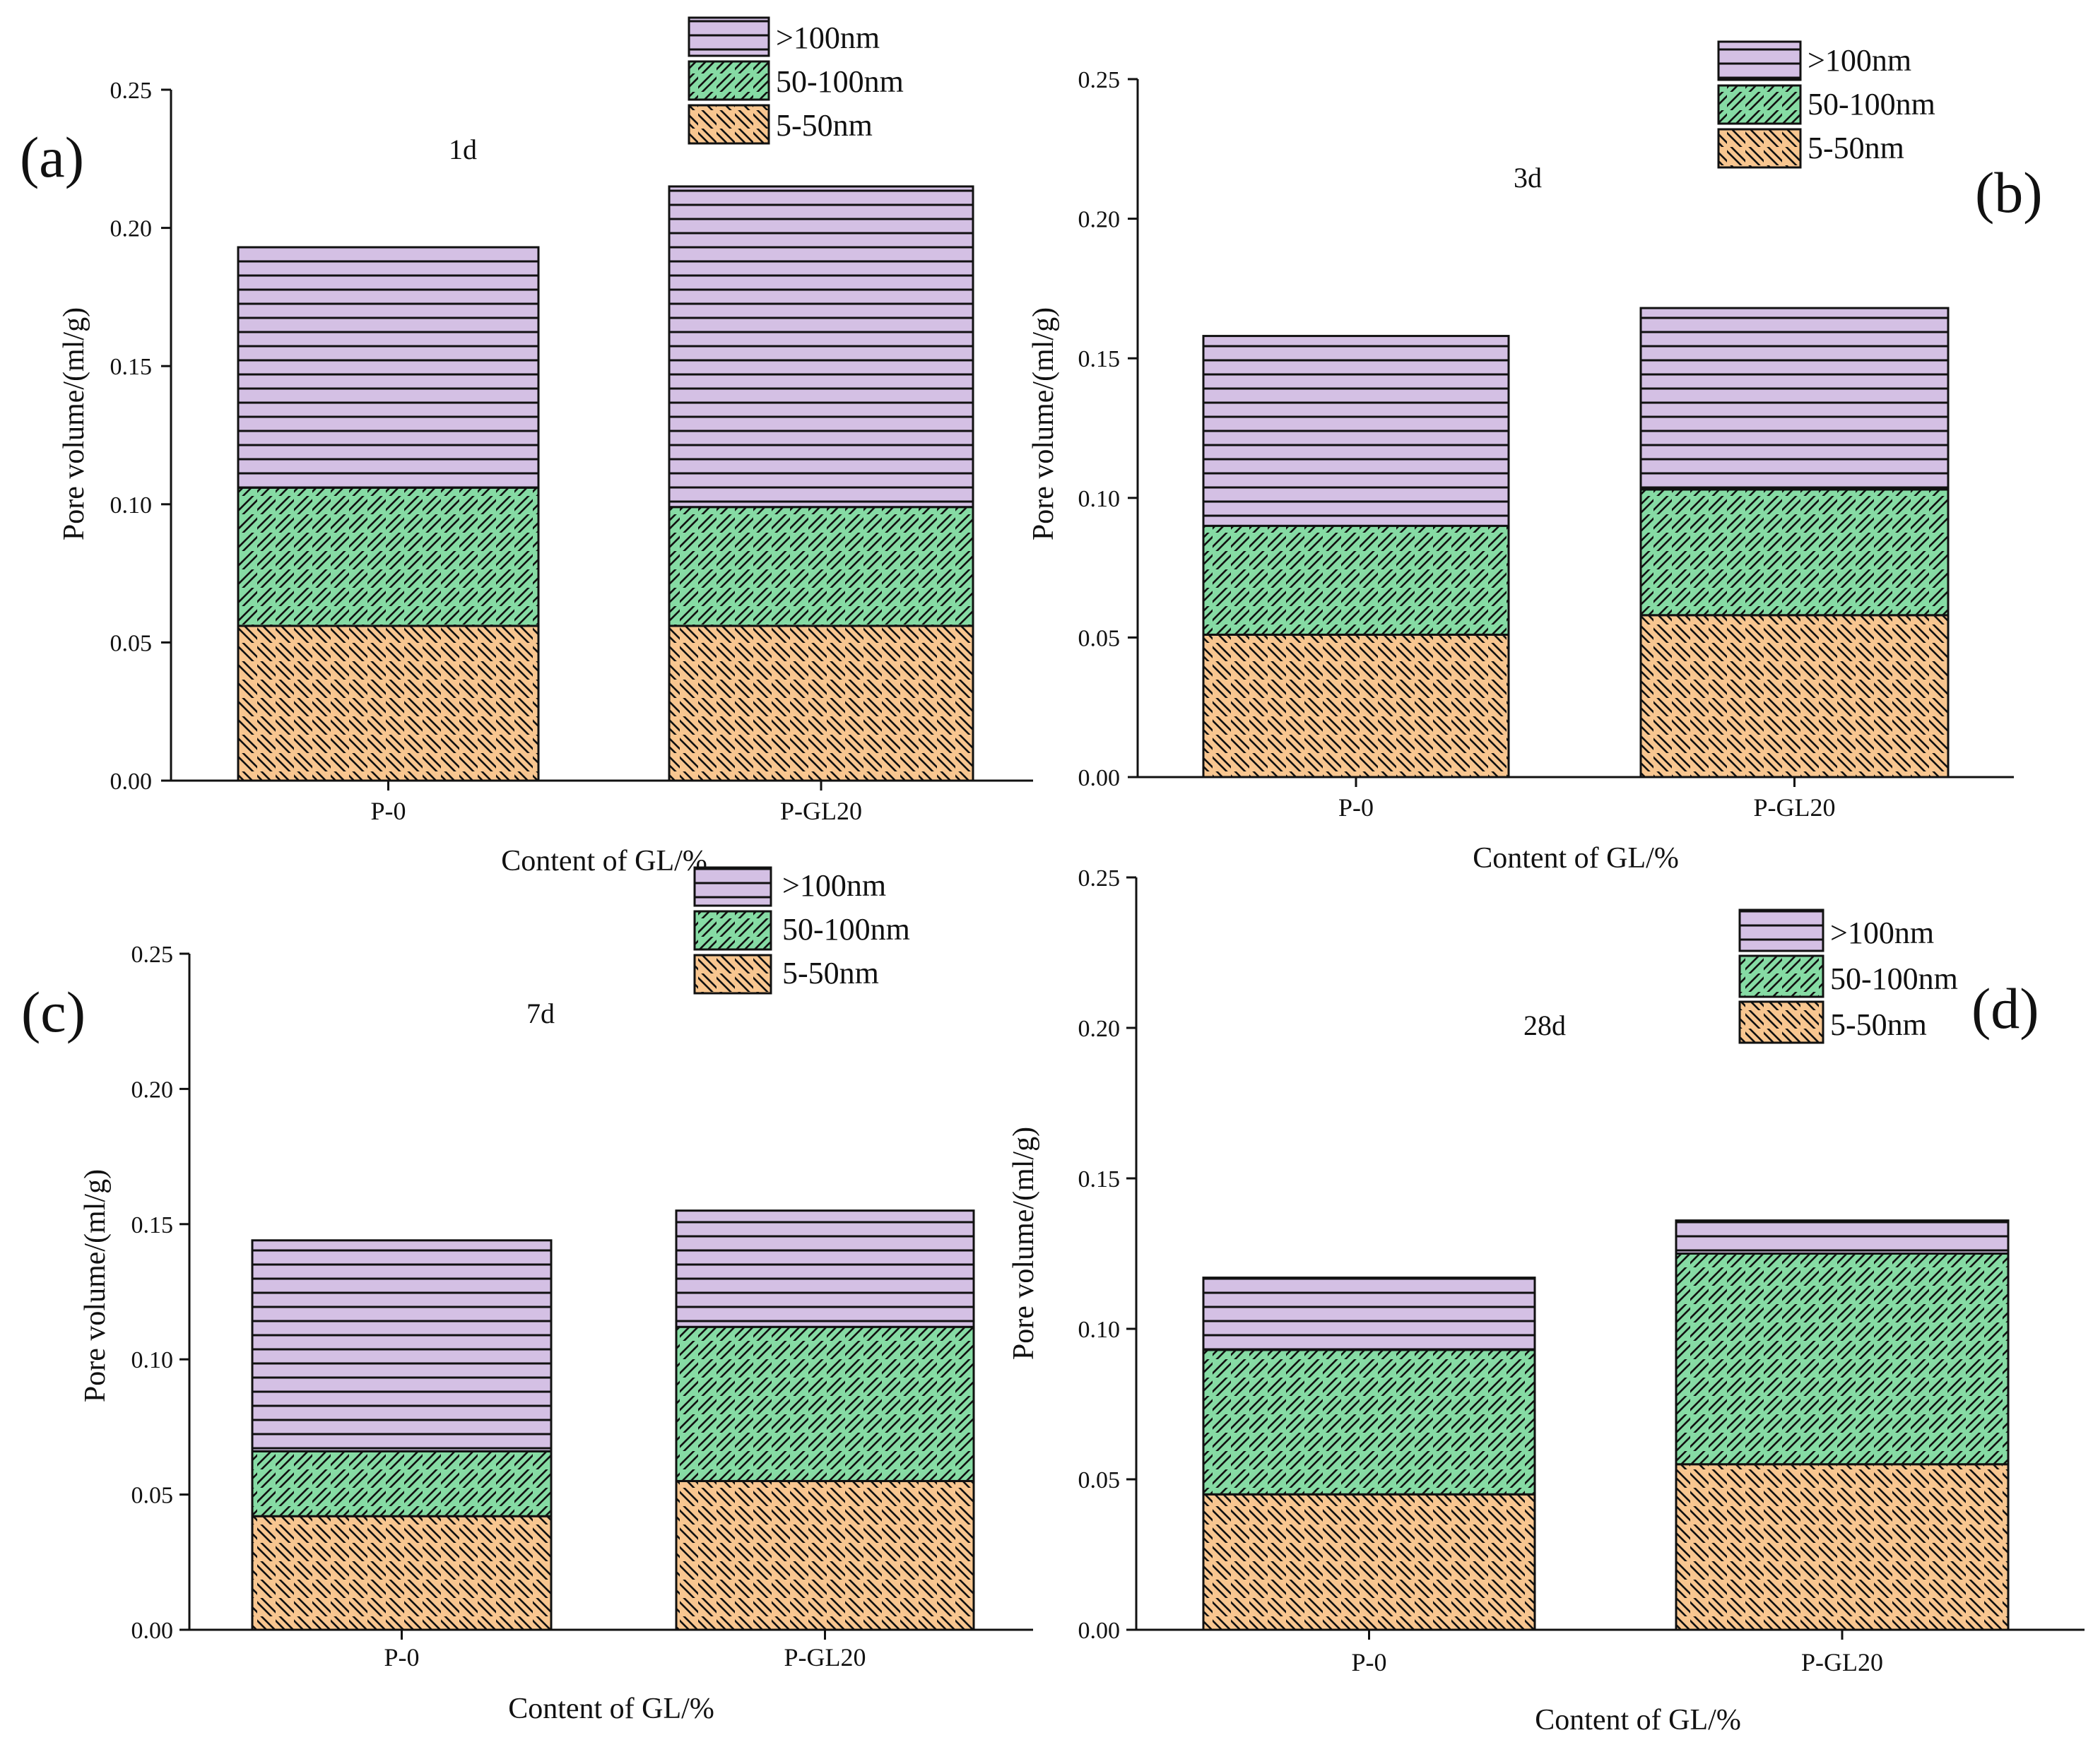 This screenshot has width=2093, height=1764. What do you see at coordinates (1544, 1025) in the screenshot?
I see `chart-title: 28d` at bounding box center [1544, 1025].